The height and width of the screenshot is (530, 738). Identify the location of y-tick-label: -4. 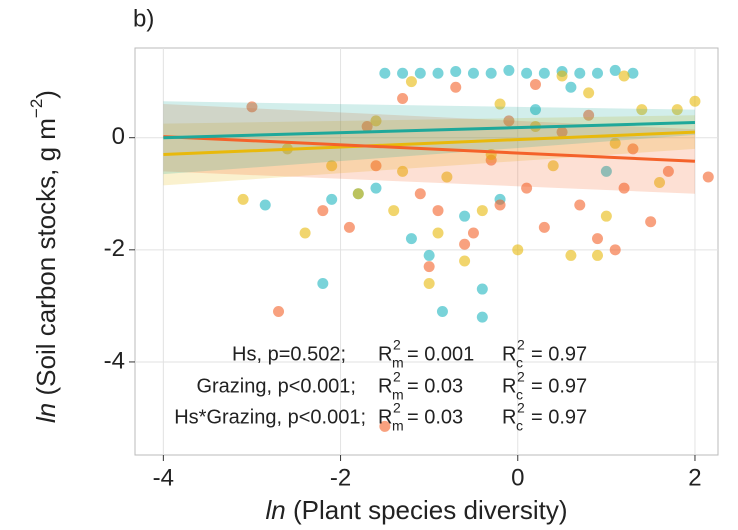
(114, 360).